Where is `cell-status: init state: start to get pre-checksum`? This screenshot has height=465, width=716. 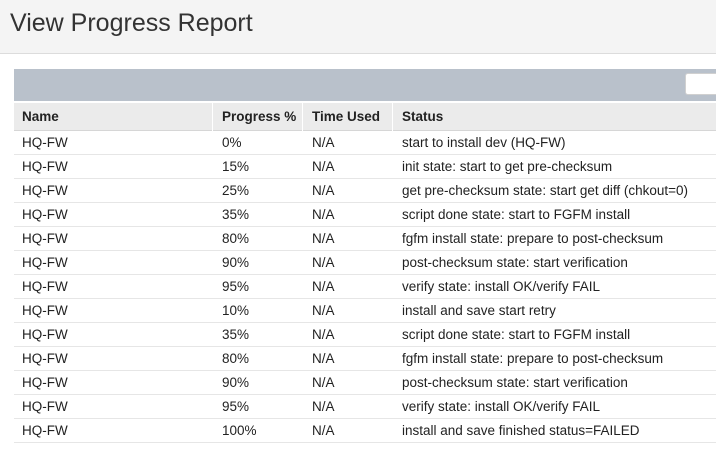 cell-status: init state: start to get pre-checksum is located at coordinates (507, 166).